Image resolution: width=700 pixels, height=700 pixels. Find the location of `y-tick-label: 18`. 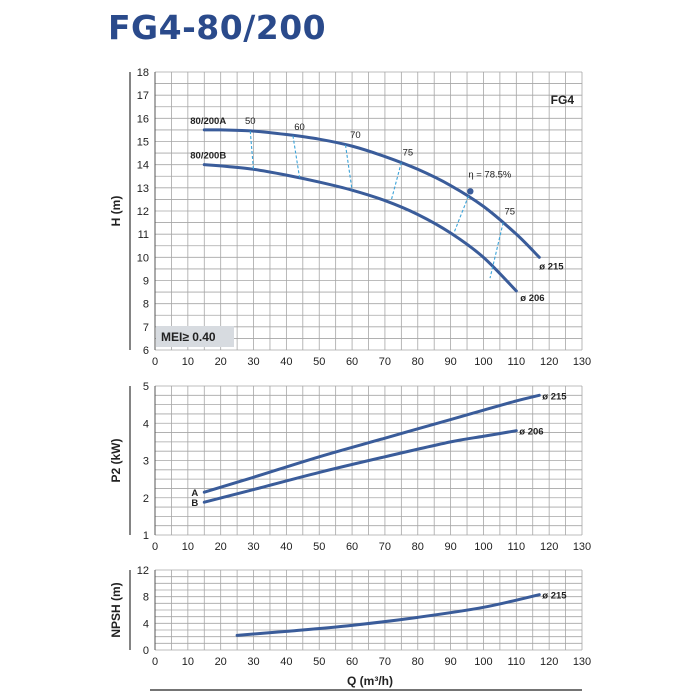

y-tick-label: 18 is located at coordinates (143, 73).